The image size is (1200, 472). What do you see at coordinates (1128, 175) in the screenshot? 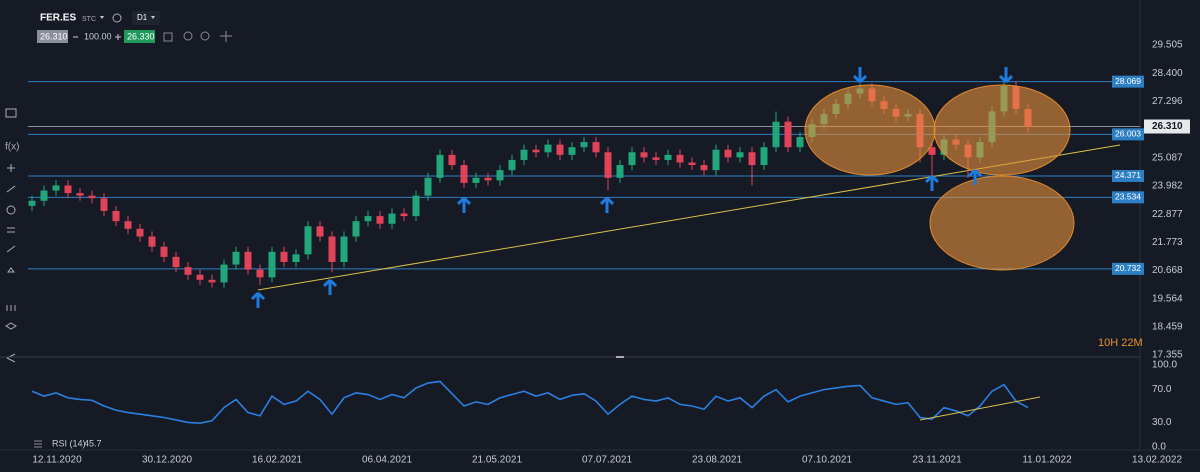
I see `level-label: 24.371` at bounding box center [1128, 175].